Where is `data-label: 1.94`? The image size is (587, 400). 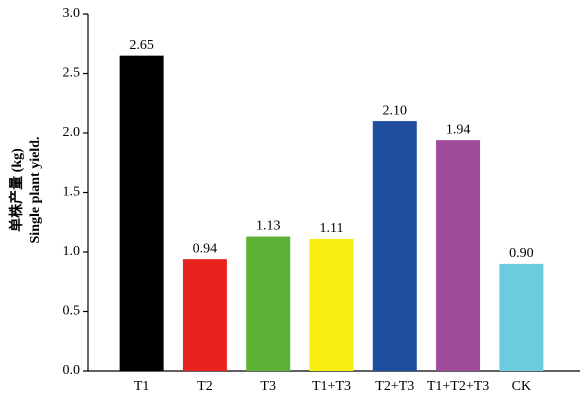
data-label: 1.94 is located at coordinates (458, 129).